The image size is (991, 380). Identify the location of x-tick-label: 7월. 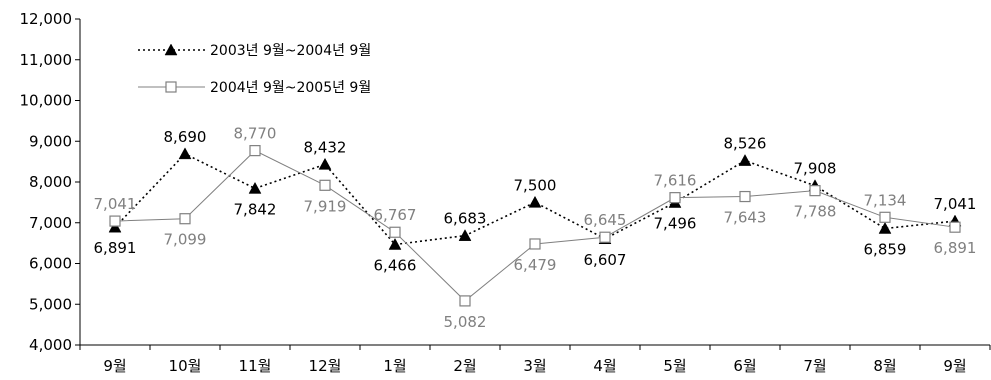
(814, 366).